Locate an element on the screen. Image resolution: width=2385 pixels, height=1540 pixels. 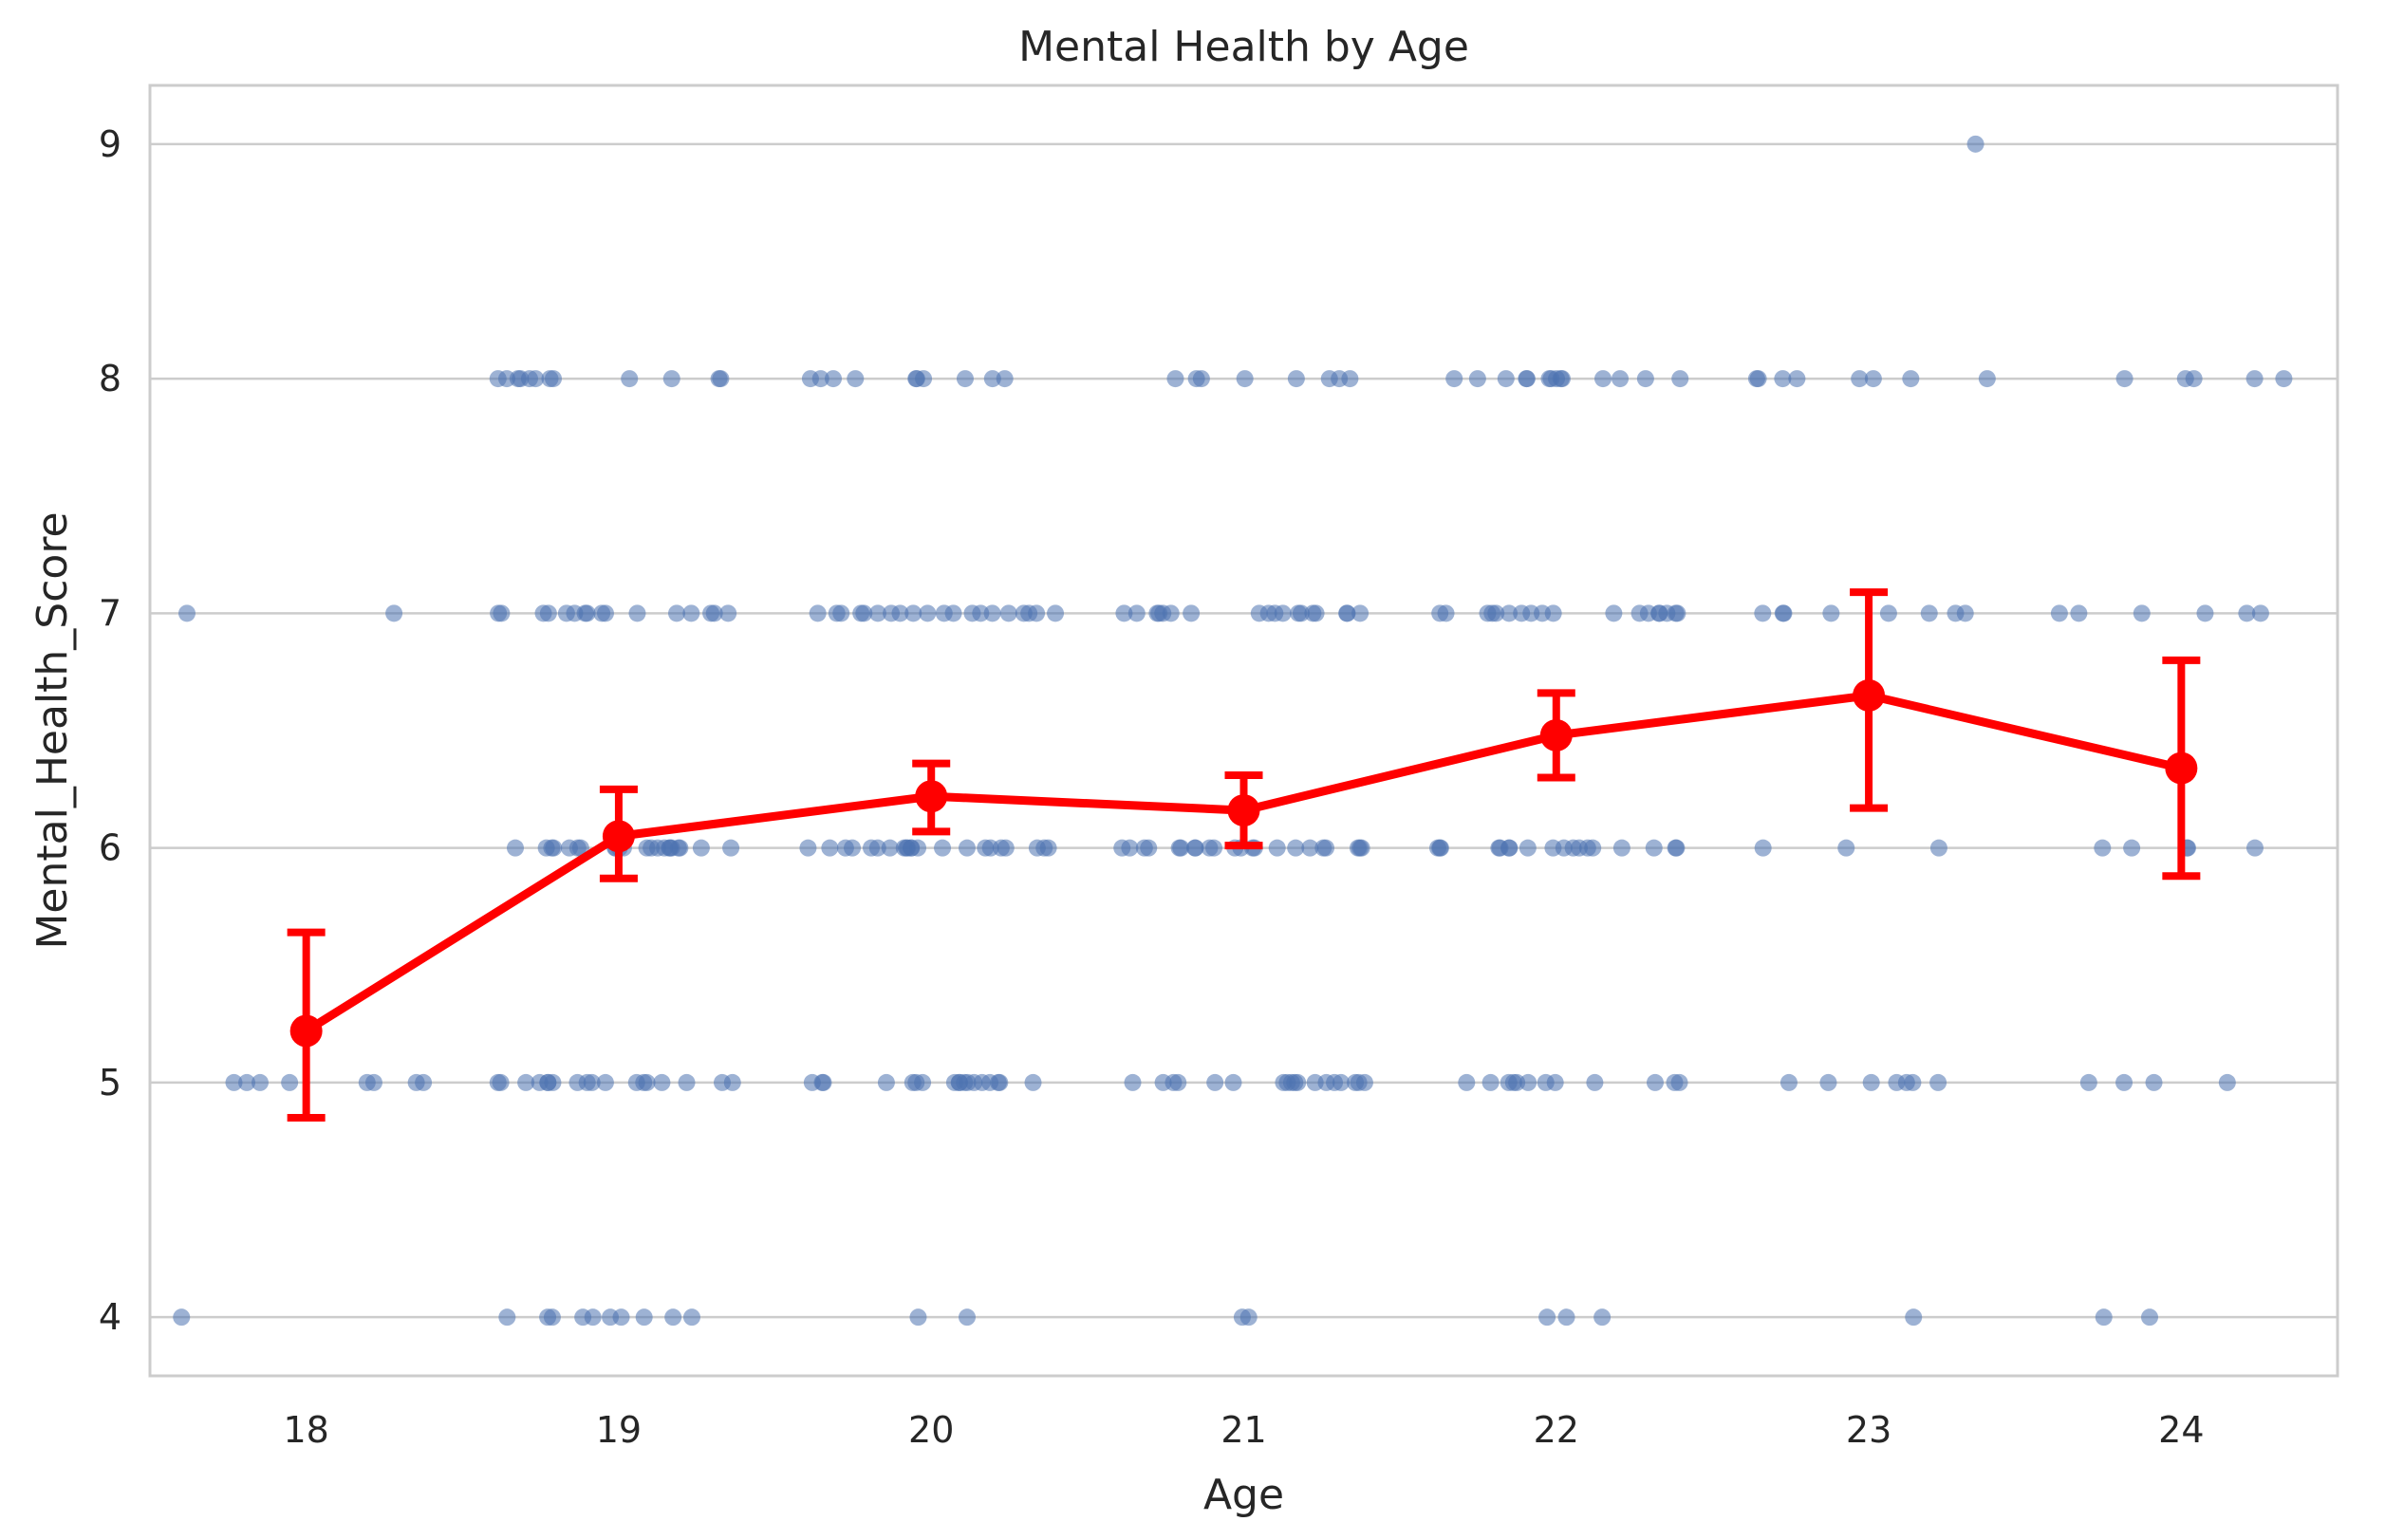
chart-title: Mental Health by Age is located at coordinates (1243, 47).